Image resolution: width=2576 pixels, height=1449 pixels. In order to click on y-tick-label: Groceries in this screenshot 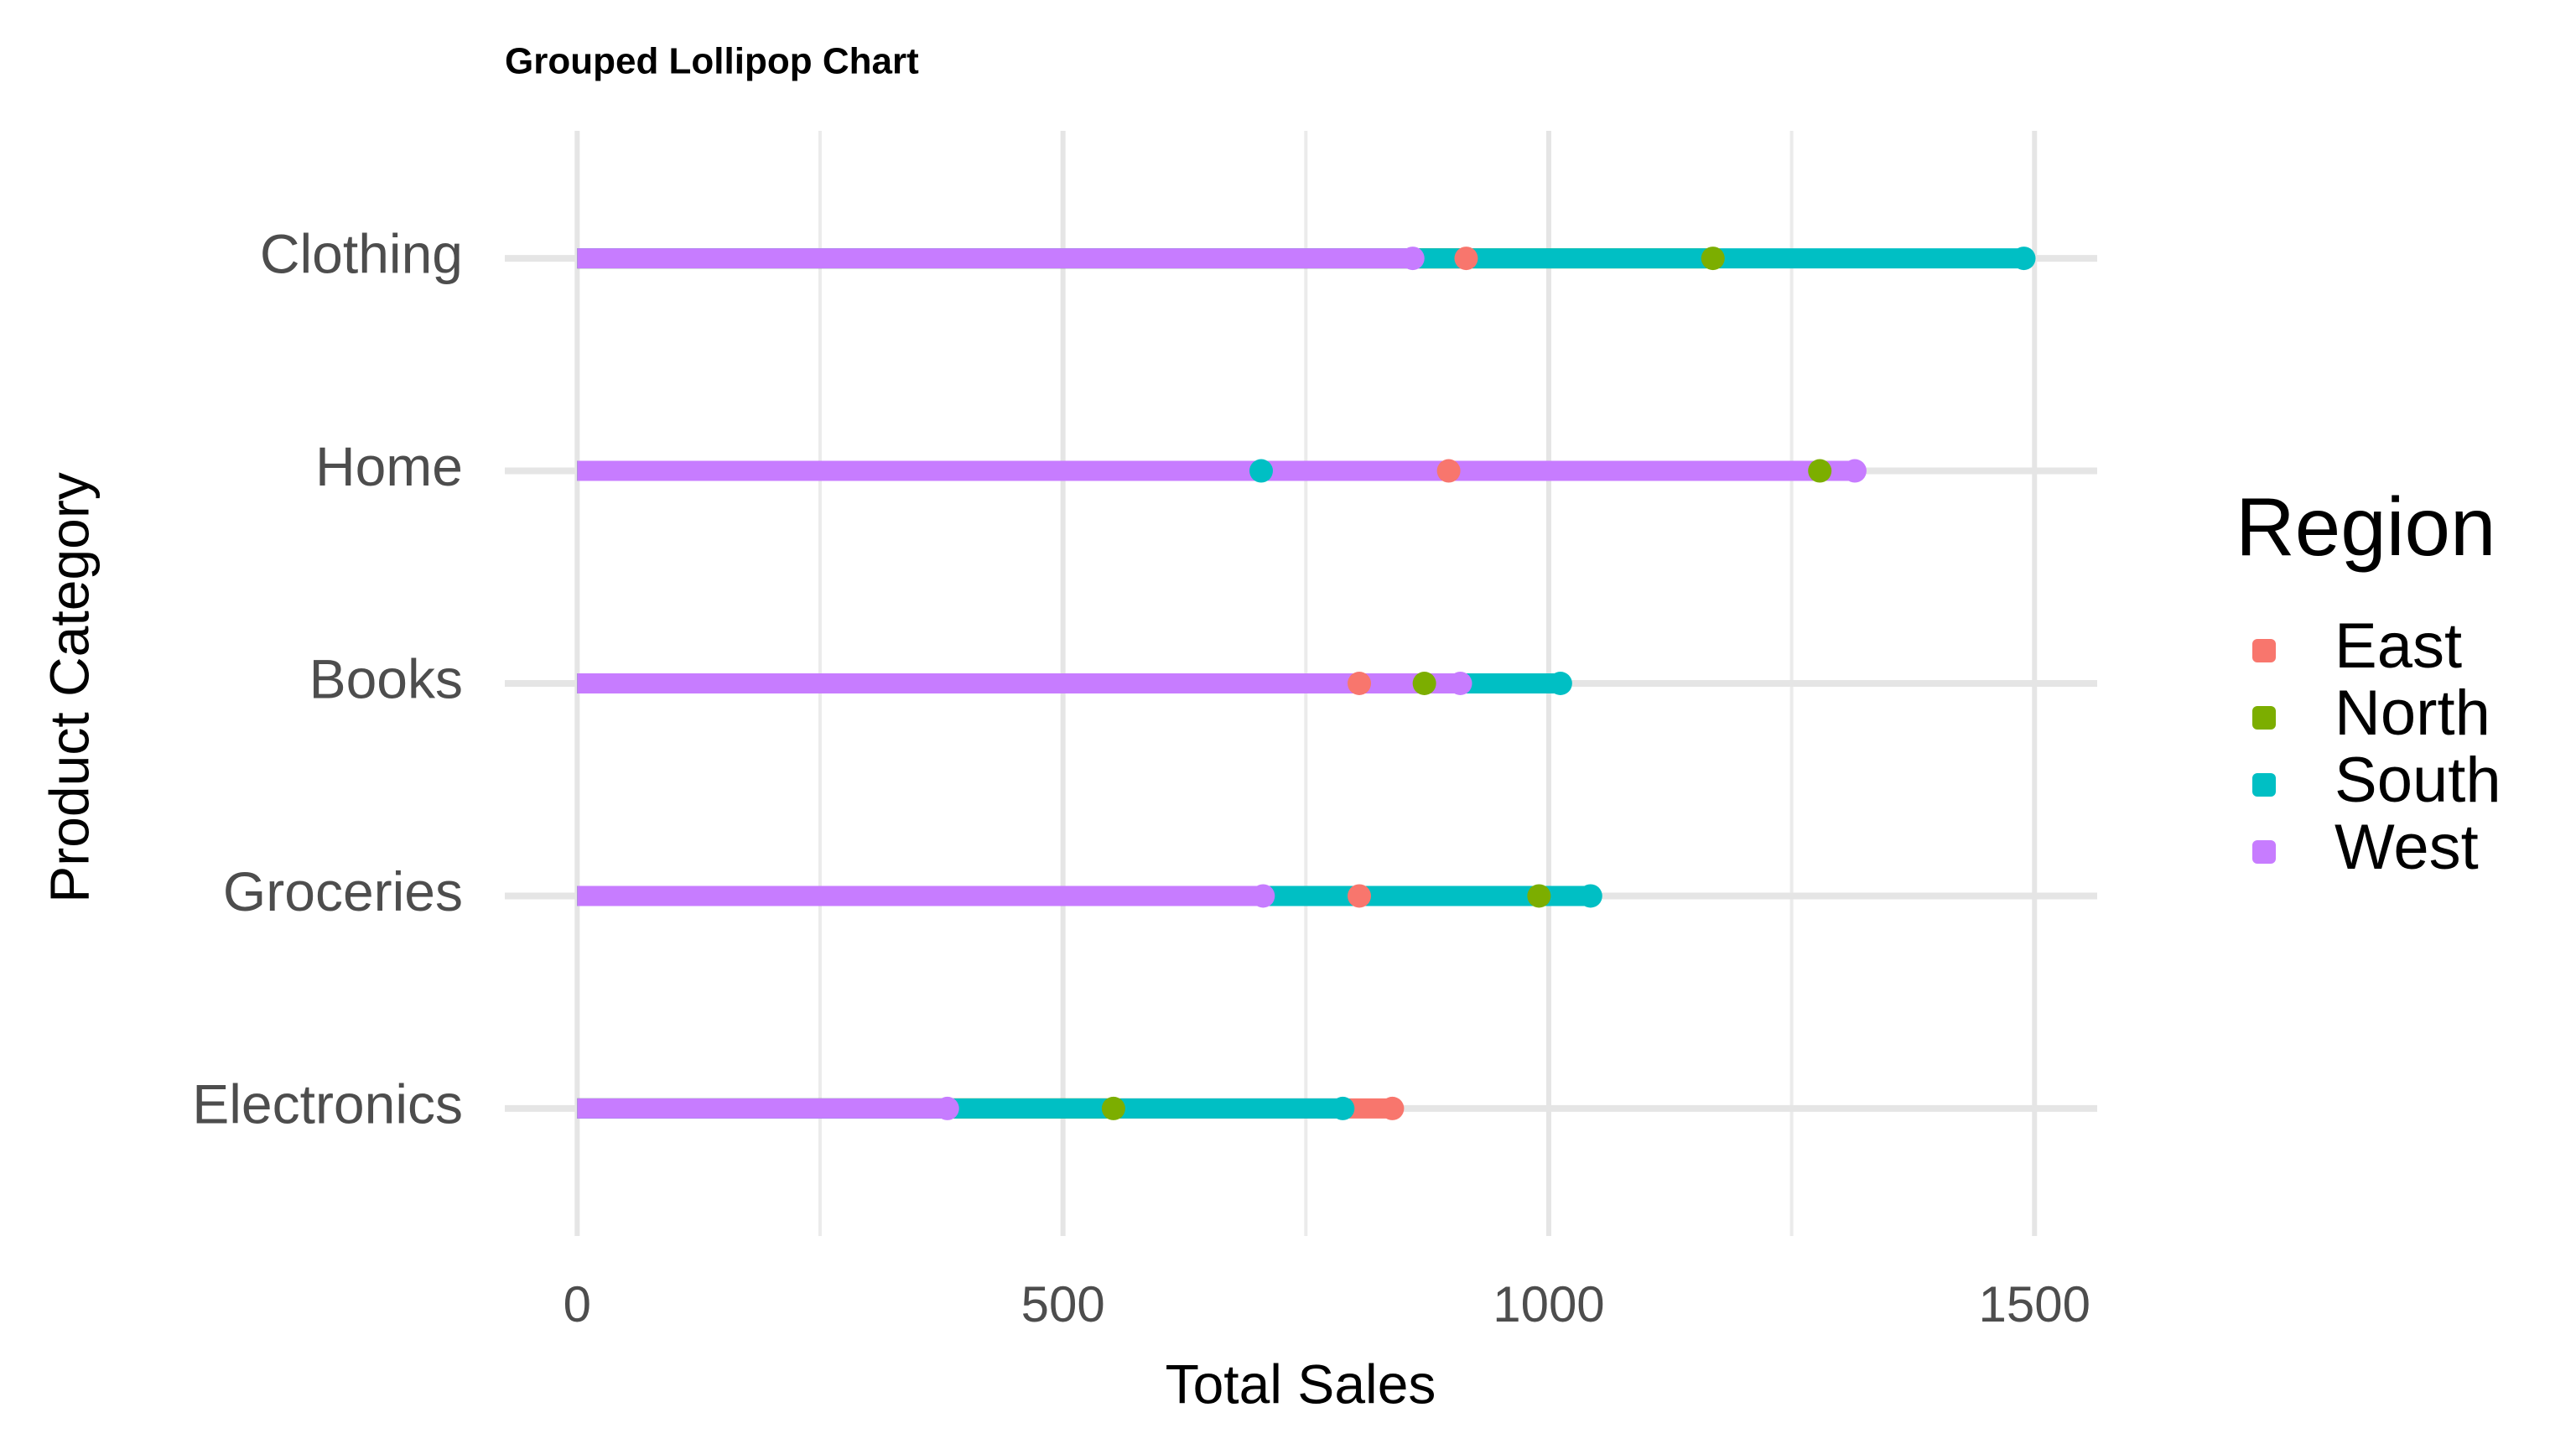, I will do `click(343, 891)`.